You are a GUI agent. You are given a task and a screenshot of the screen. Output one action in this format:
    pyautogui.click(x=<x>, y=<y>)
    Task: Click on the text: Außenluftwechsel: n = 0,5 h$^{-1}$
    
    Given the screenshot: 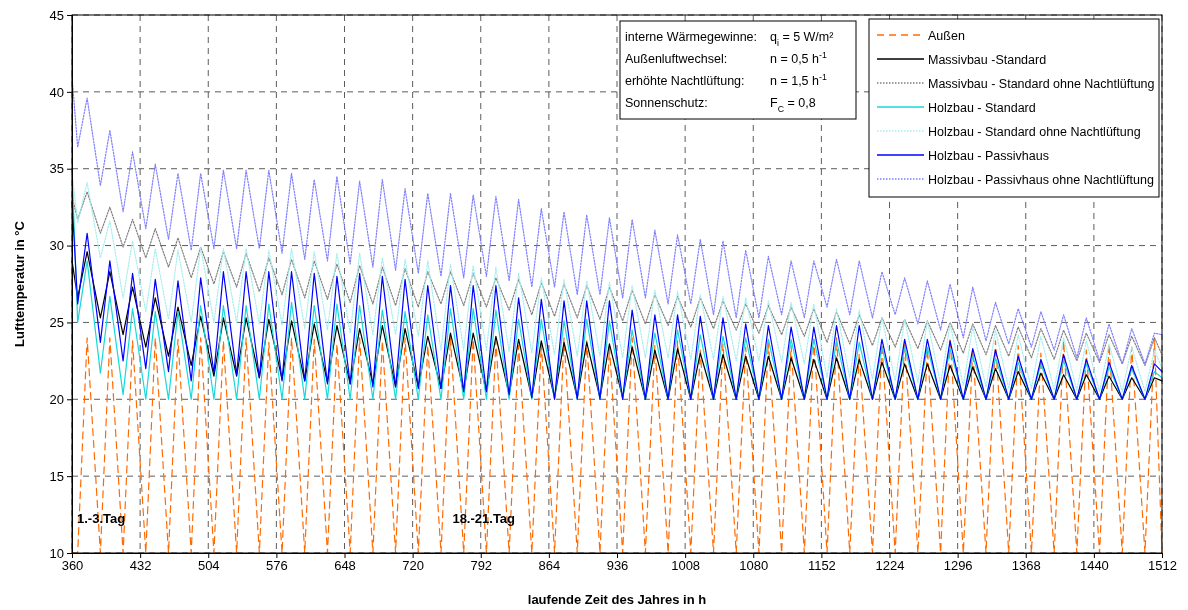 What is the action you would take?
    pyautogui.click(x=726, y=58)
    